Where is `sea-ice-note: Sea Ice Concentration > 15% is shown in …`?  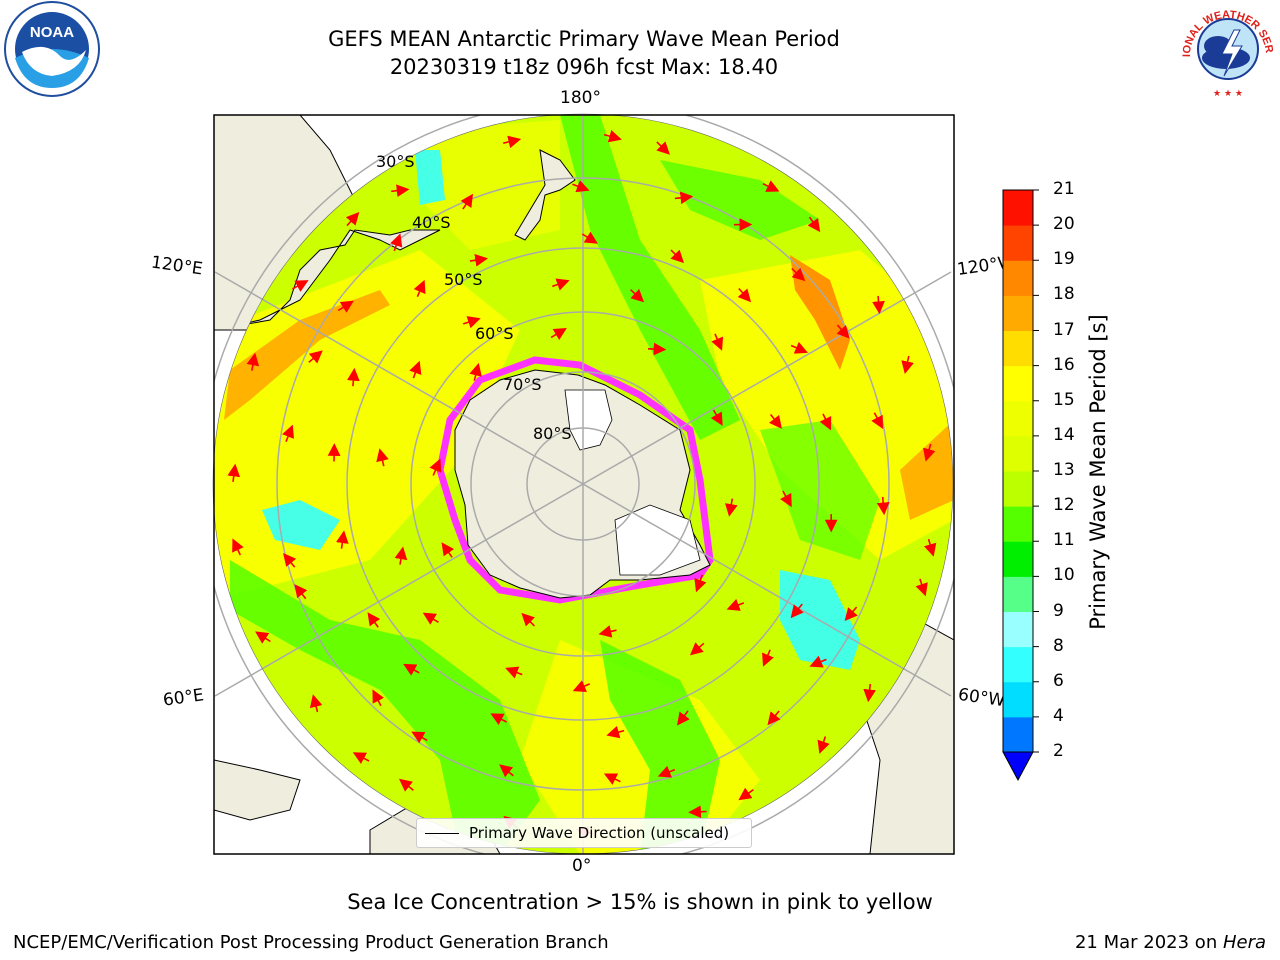
sea-ice-note: Sea Ice Concentration > 15% is shown in … is located at coordinates (640, 902).